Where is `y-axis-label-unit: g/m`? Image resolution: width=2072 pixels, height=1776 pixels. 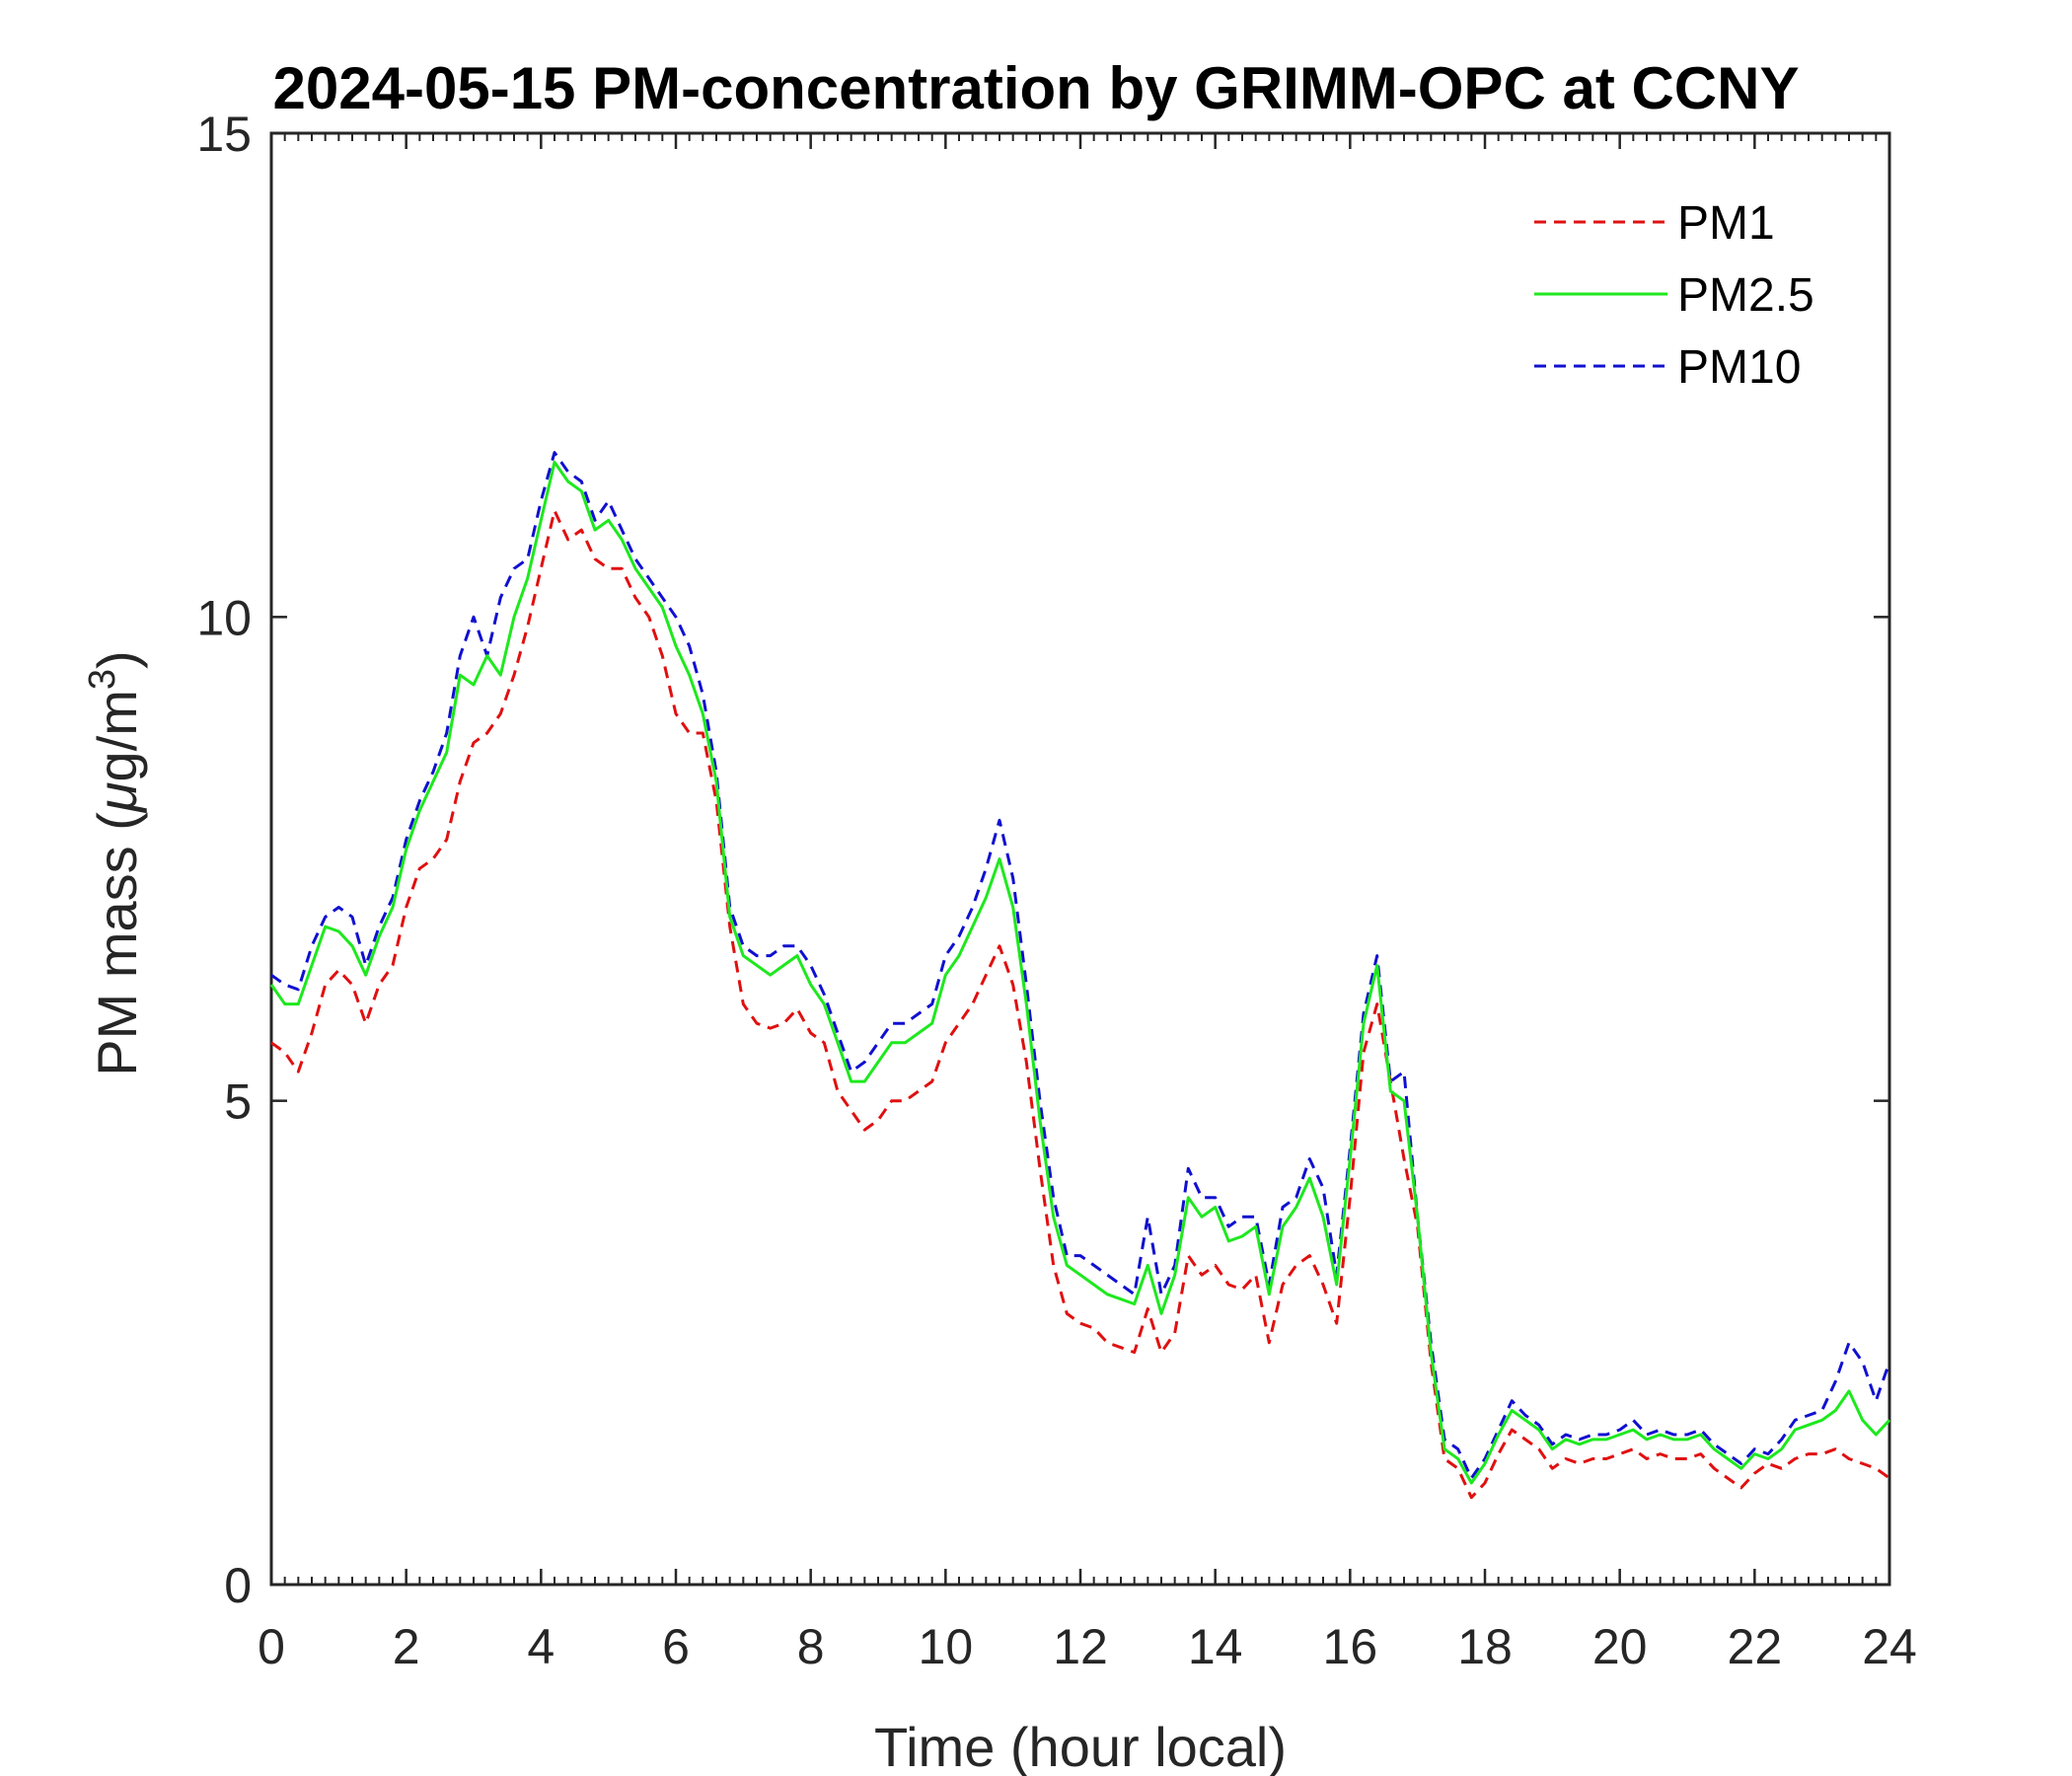 y-axis-label-unit: g/m is located at coordinates (117, 736).